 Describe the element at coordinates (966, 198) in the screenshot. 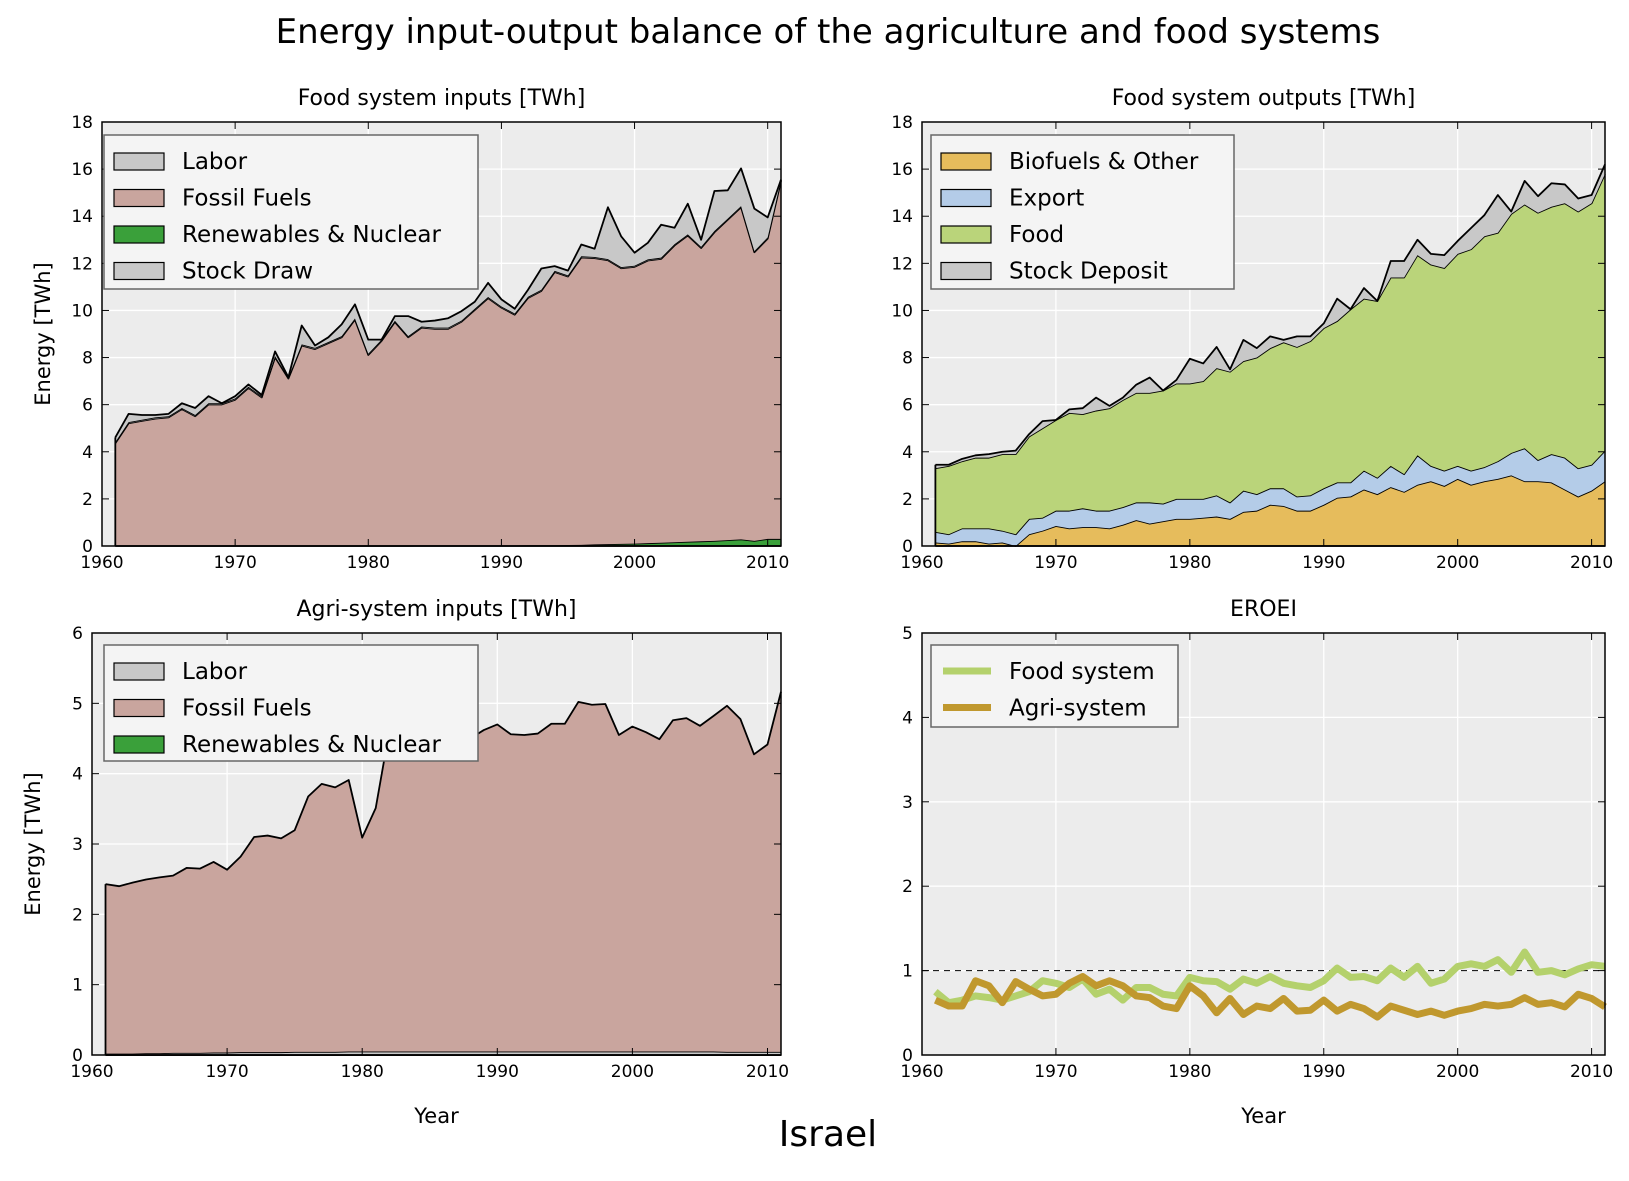

I see `legend-swatch-export` at that location.